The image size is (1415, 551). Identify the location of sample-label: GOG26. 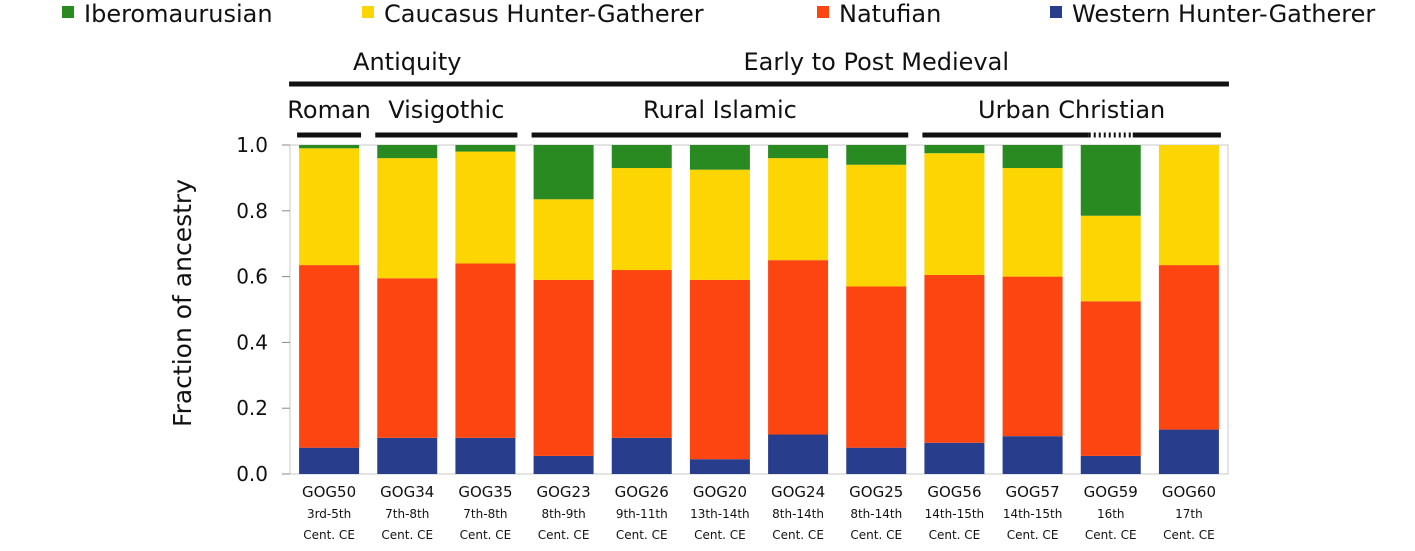
(642, 492).